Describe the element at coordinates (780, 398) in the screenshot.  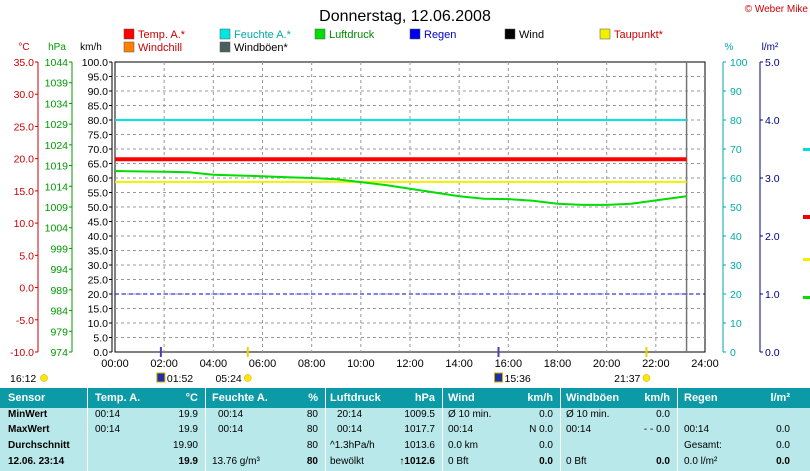
I see `table-header-cell: l/m²` at that location.